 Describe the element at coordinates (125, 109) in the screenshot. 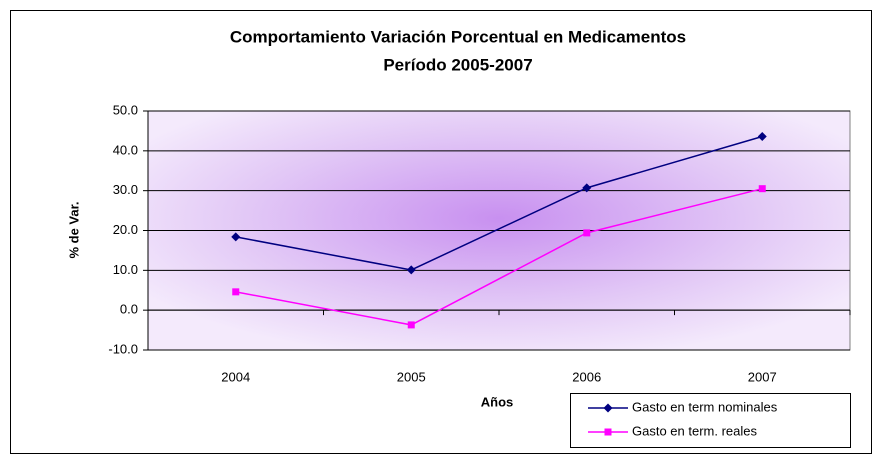

I see `y-tick-label: 50.0` at that location.